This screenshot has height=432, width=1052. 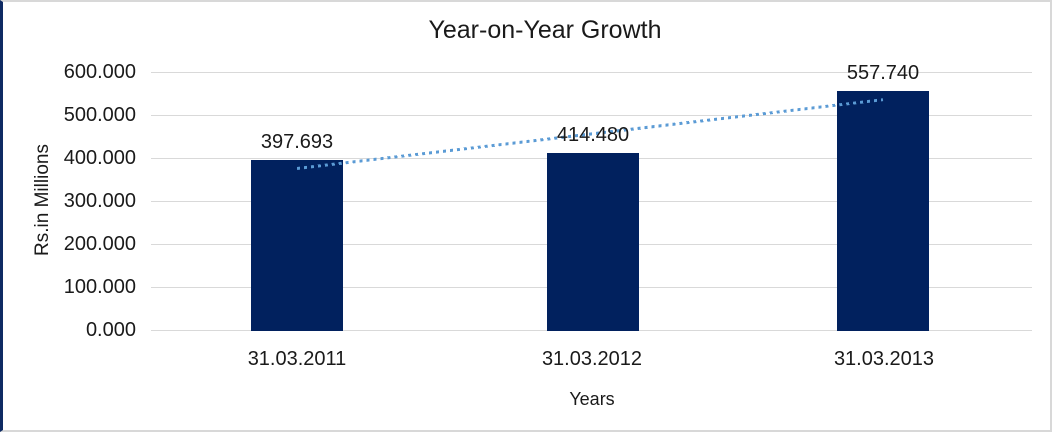 What do you see at coordinates (592, 399) in the screenshot?
I see `x-axis-title: Years` at bounding box center [592, 399].